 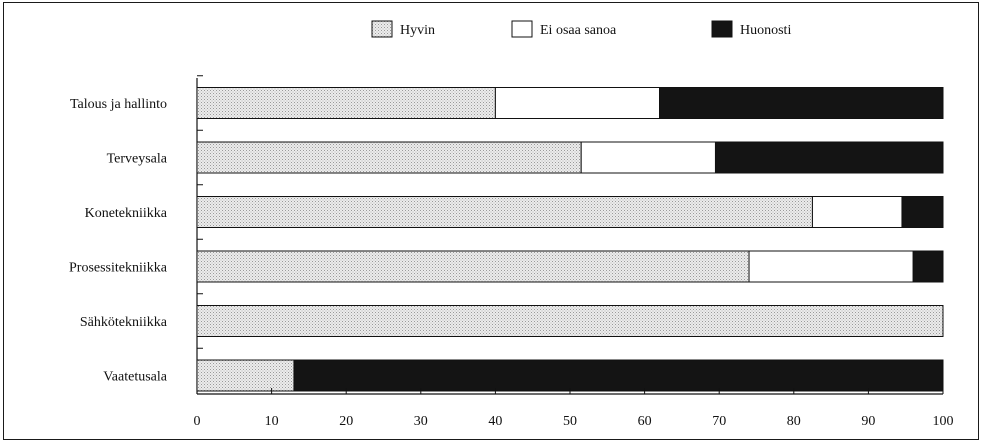 What do you see at coordinates (272, 421) in the screenshot?
I see `x-tick-label: 10` at bounding box center [272, 421].